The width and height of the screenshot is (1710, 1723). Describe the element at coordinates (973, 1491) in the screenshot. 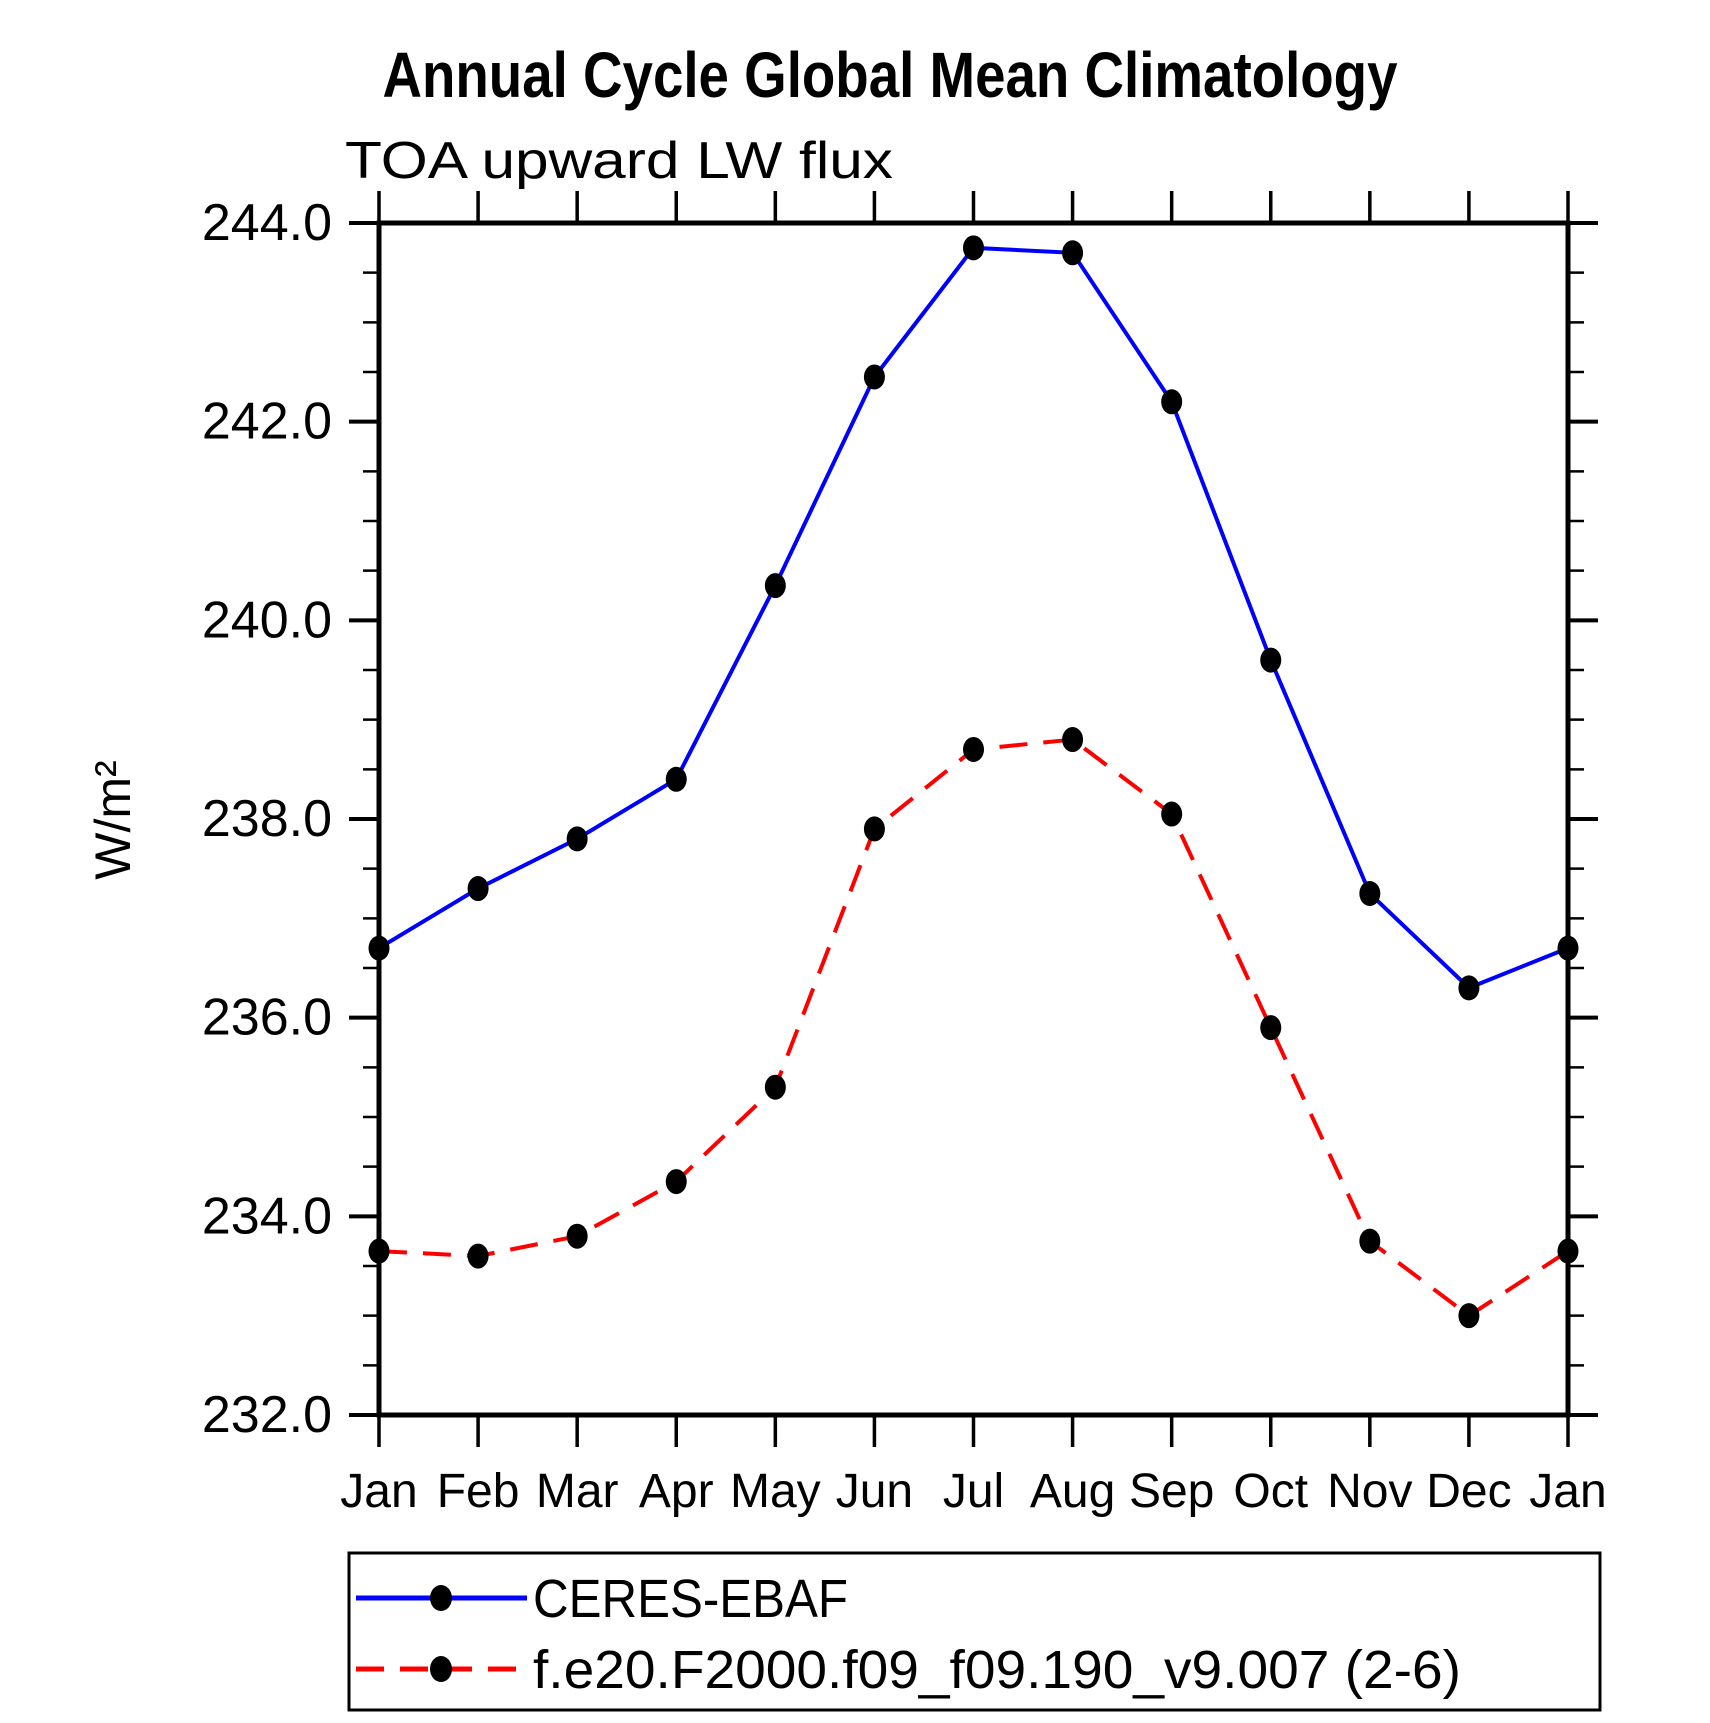

I see `x-tick-label: Jul` at that location.